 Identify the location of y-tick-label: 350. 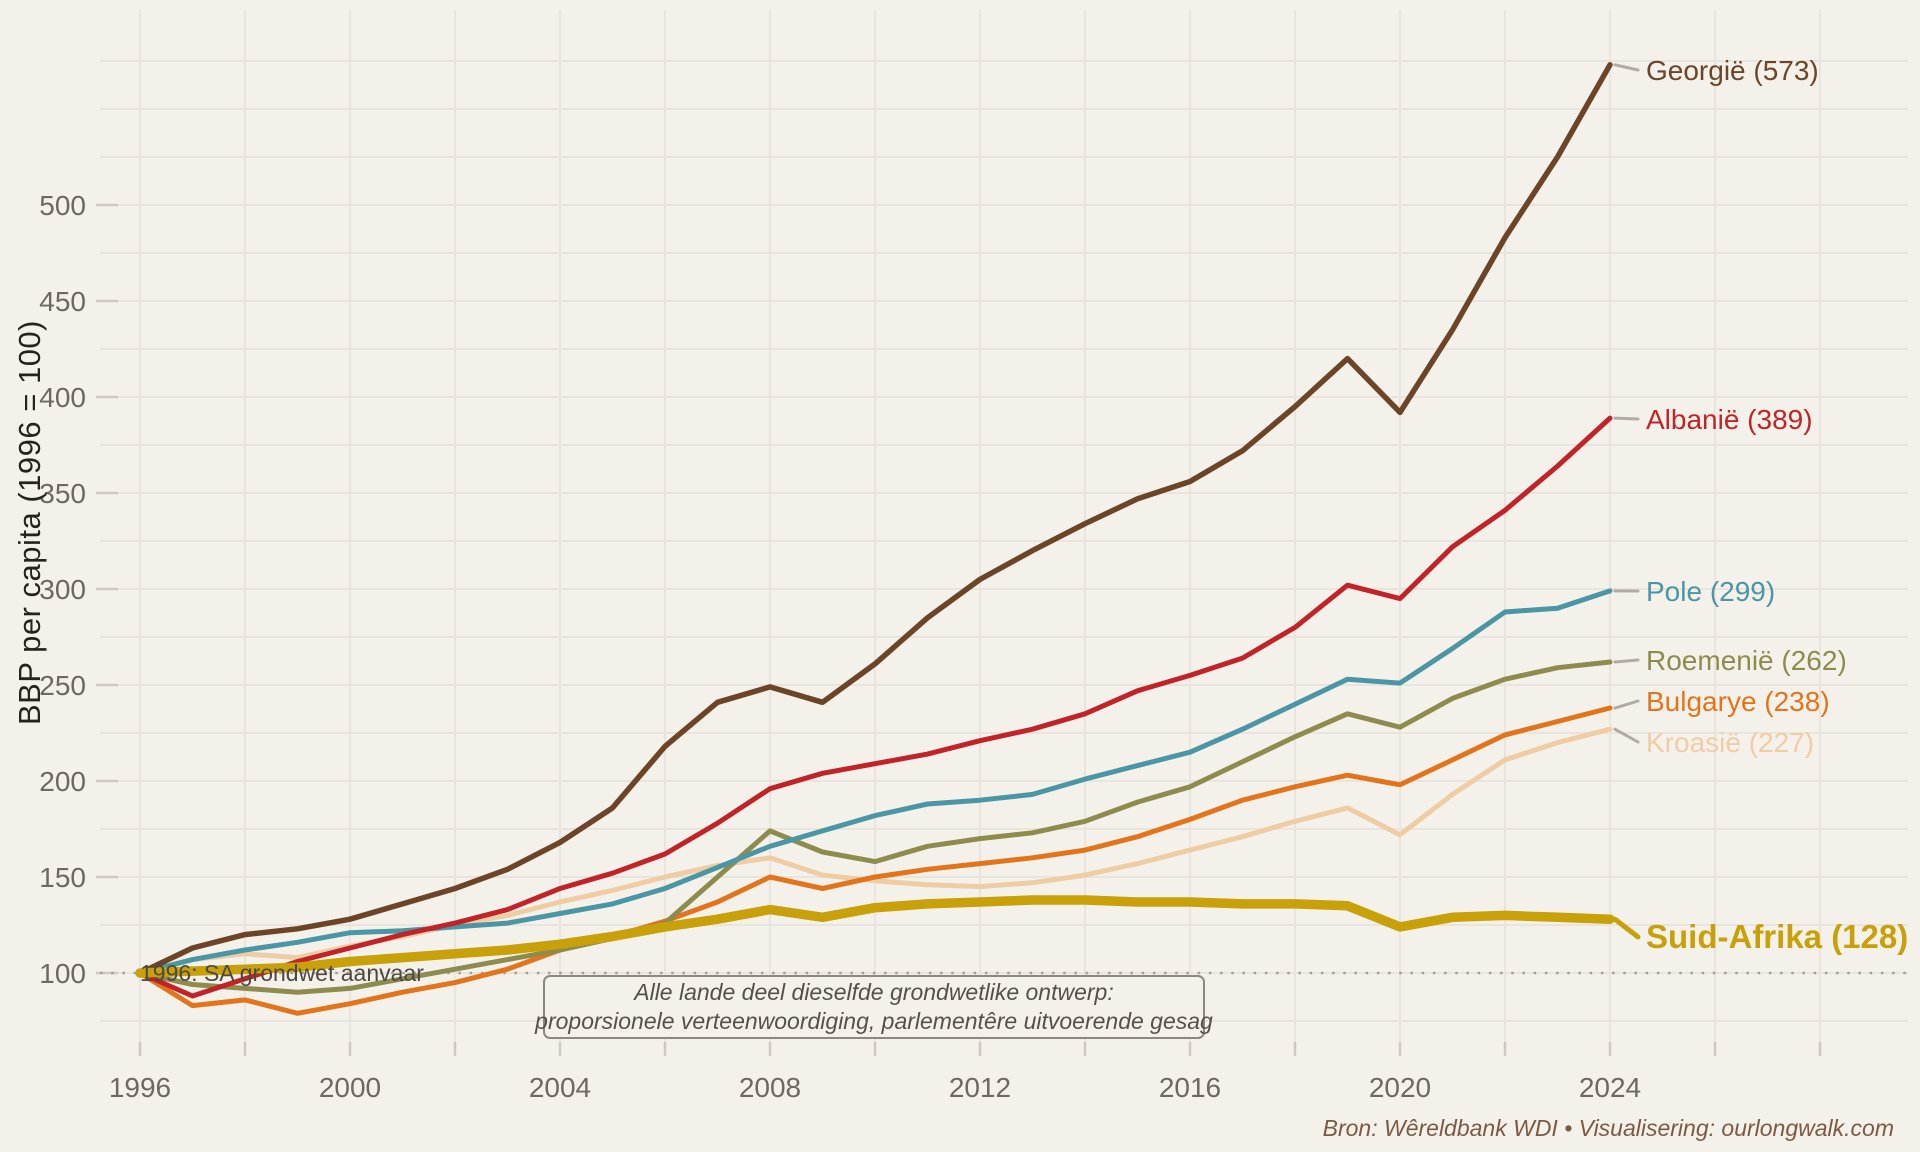
(62, 493).